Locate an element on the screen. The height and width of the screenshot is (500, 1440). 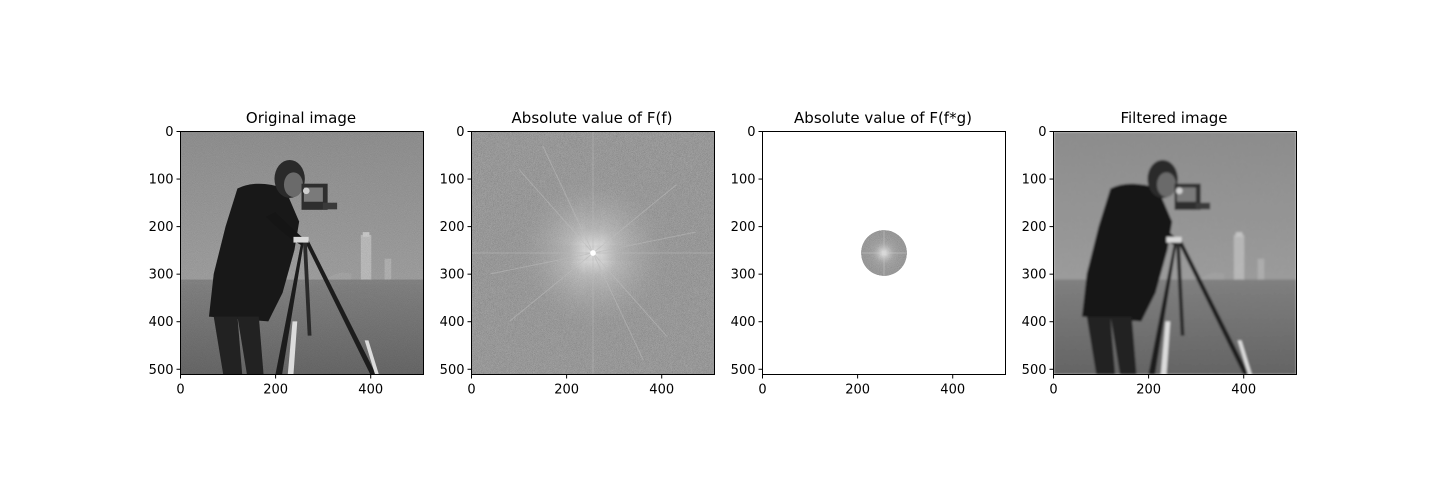
panel-title: Absolute value of F(f) is located at coordinates (592, 118).